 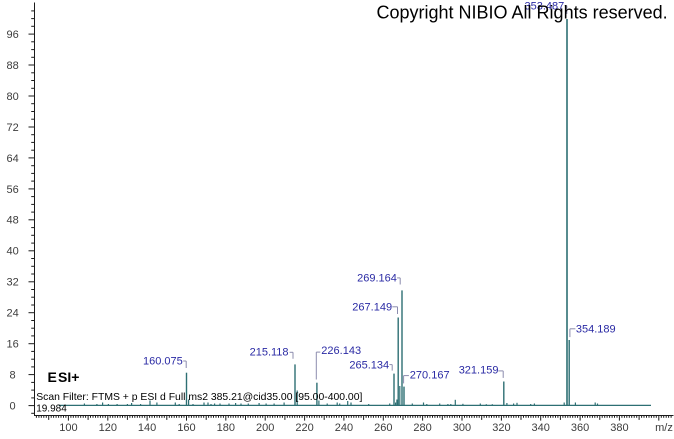 What do you see at coordinates (13, 376) in the screenshot?
I see `svg-text: 8` at bounding box center [13, 376].